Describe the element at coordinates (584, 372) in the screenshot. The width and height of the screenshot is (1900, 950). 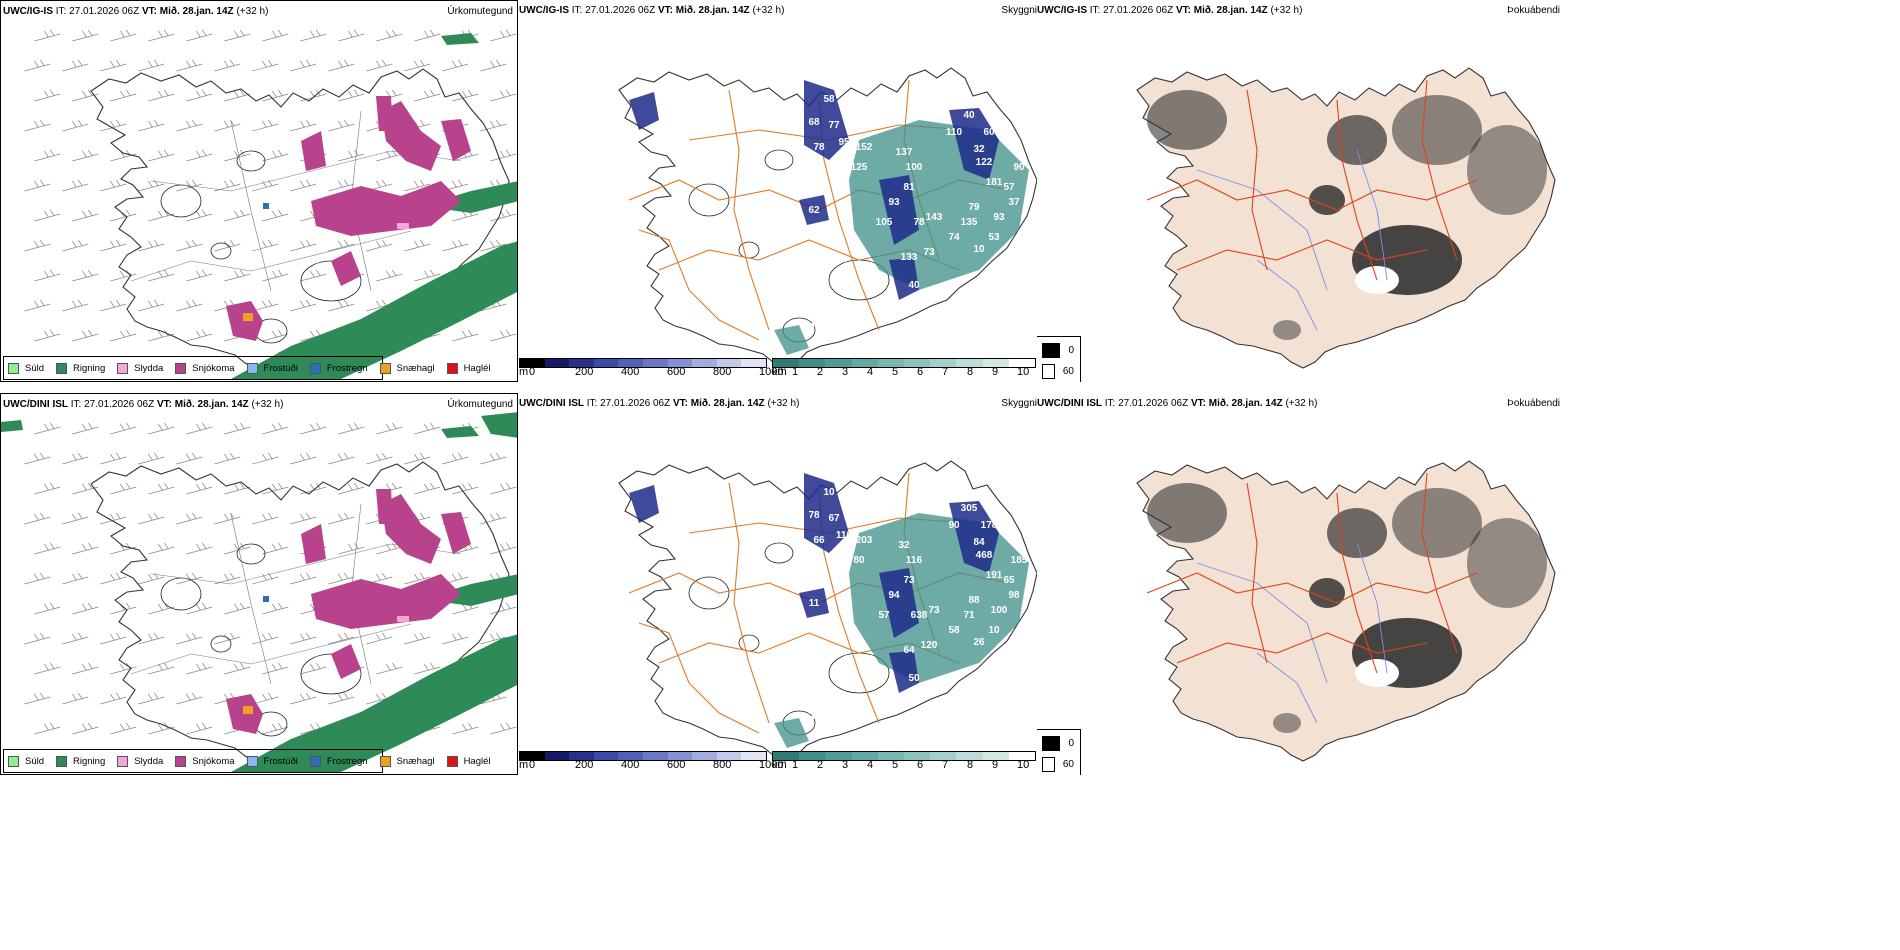
I see `colorbar-tick: 200` at that location.